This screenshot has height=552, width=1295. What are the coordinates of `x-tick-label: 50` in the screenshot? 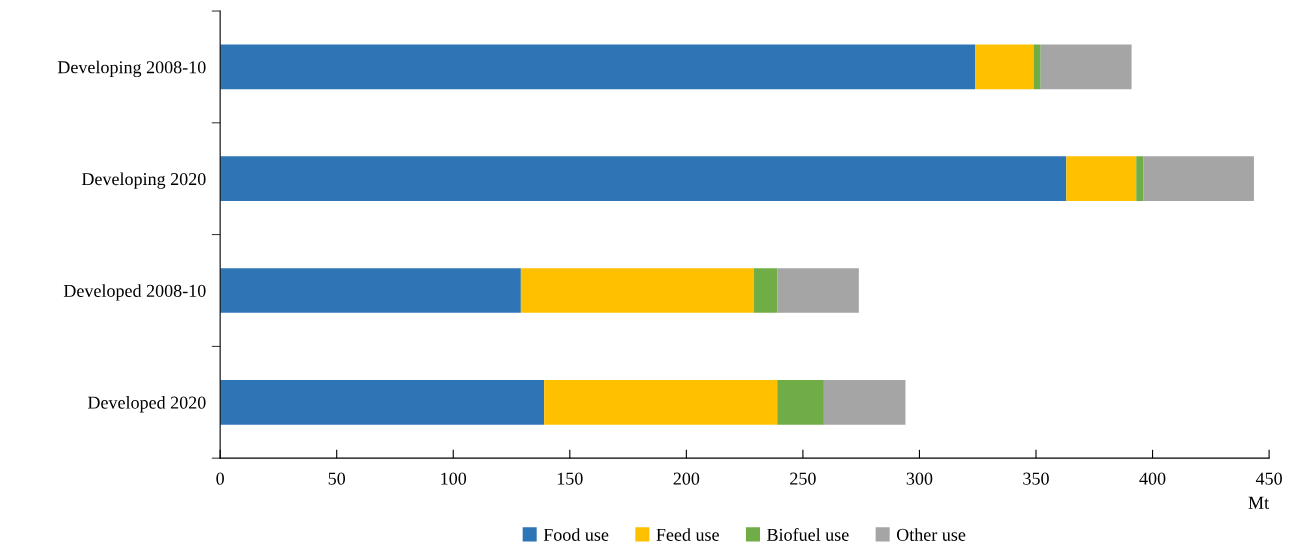 It's located at (337, 478).